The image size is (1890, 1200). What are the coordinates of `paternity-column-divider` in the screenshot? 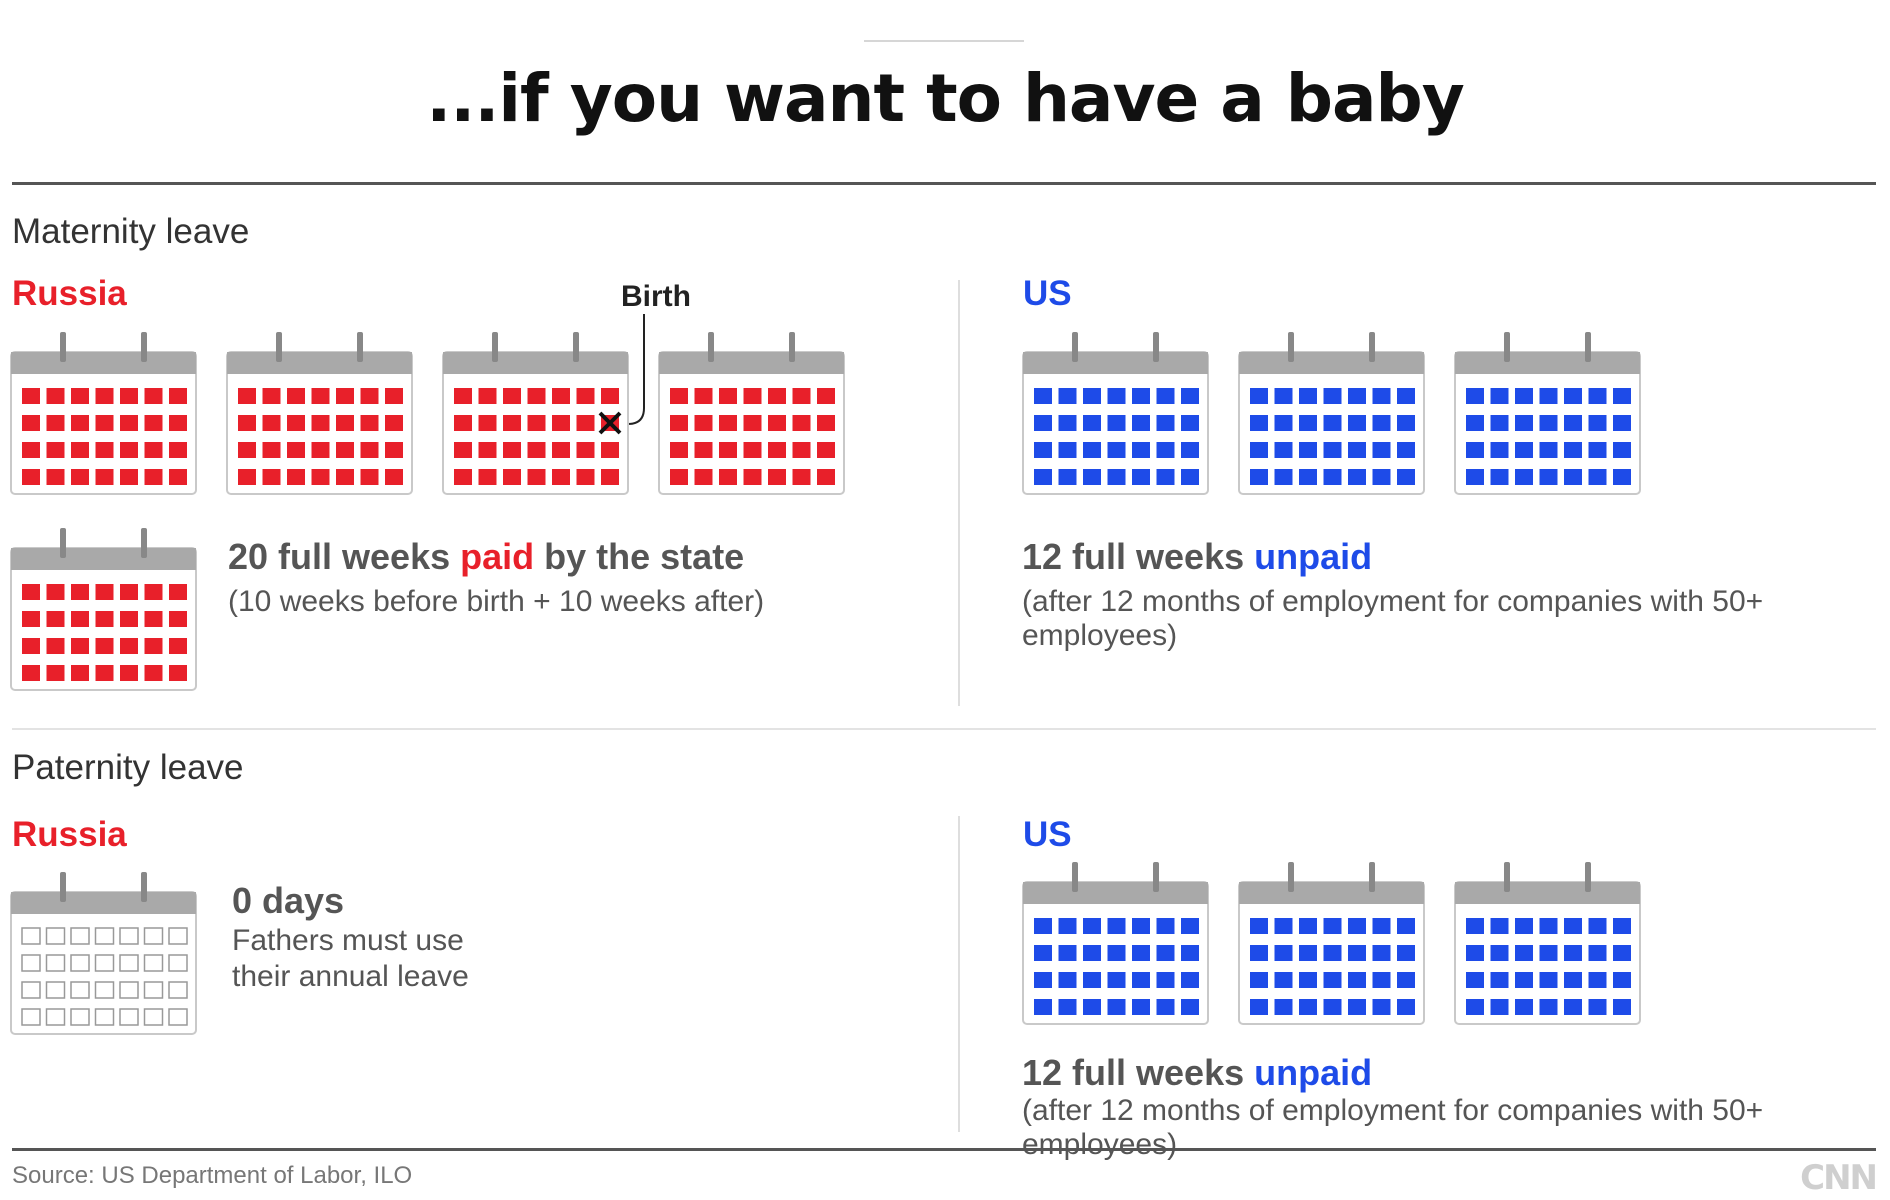 It's located at (959, 974).